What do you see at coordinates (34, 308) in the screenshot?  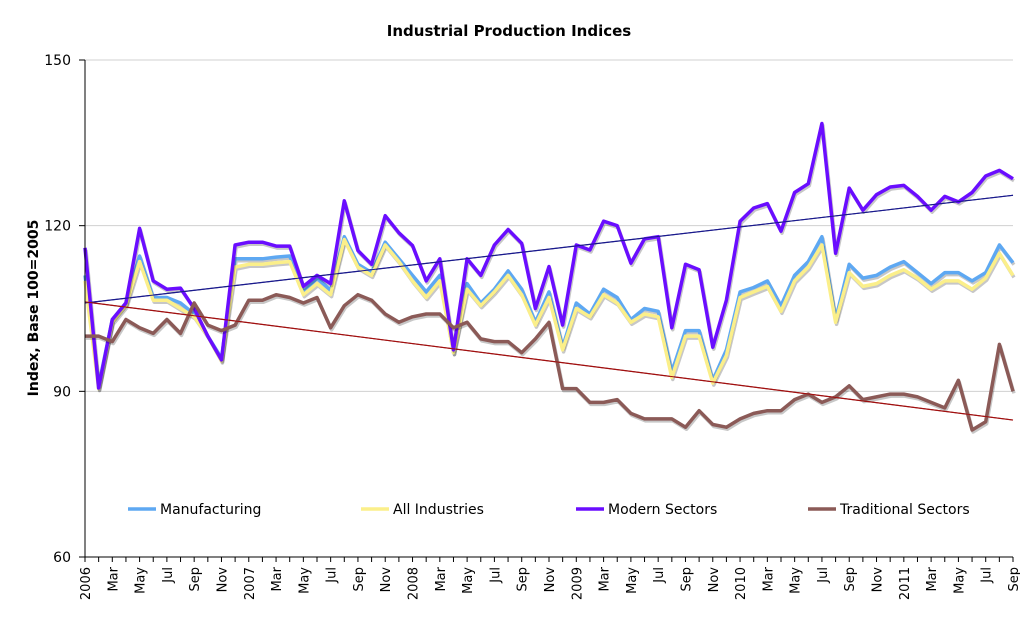 I see `y-axis-label: Index, Base 100=2005` at bounding box center [34, 308].